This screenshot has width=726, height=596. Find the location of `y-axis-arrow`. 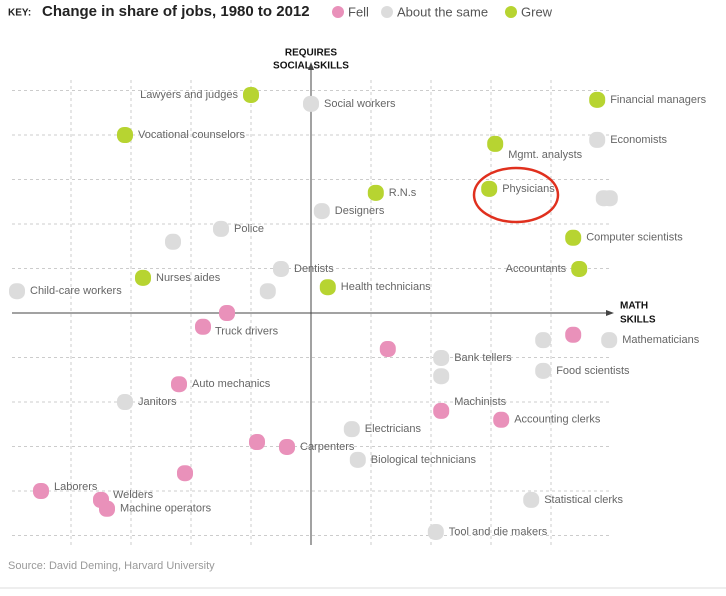

y-axis-arrow is located at coordinates (311, 66).